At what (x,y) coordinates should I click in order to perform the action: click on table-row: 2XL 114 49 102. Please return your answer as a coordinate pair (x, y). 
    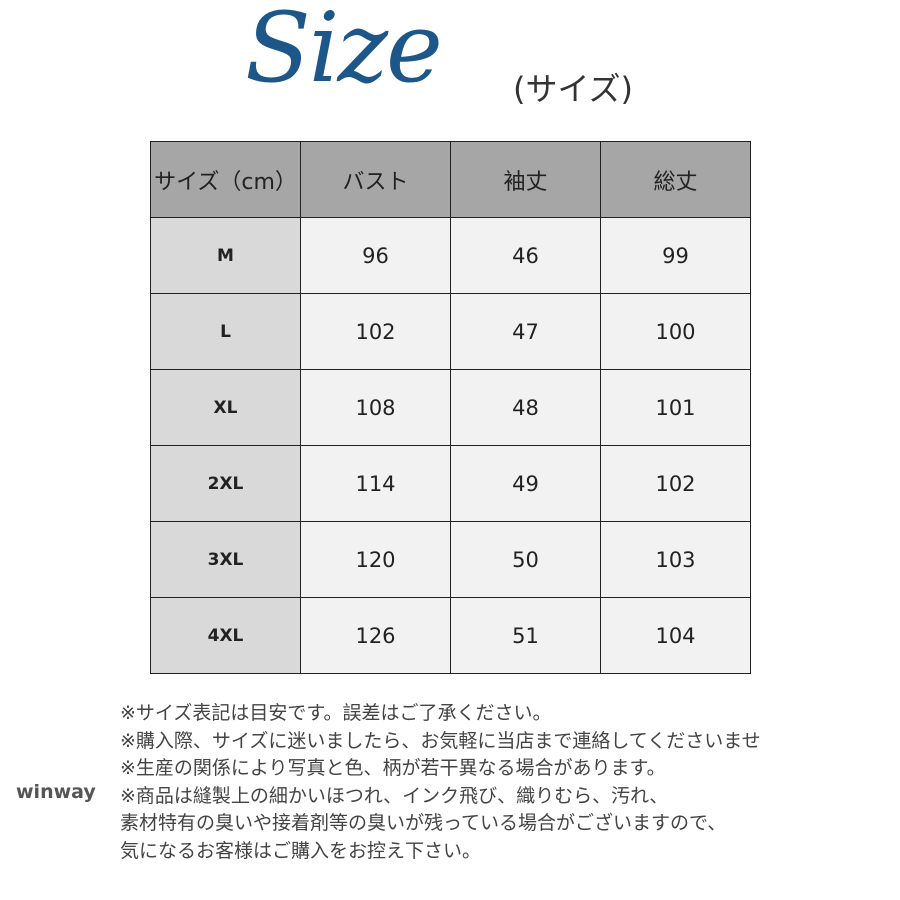
    Looking at the image, I should click on (450, 483).